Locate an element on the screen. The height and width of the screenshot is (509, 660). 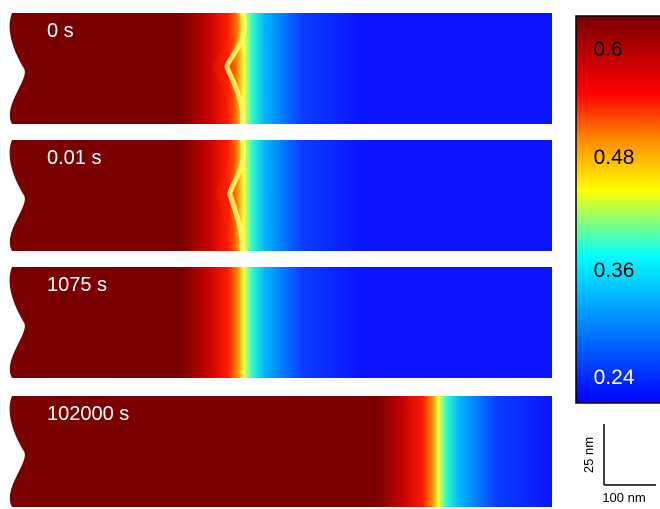
colorbar-gradient is located at coordinates (617, 209).